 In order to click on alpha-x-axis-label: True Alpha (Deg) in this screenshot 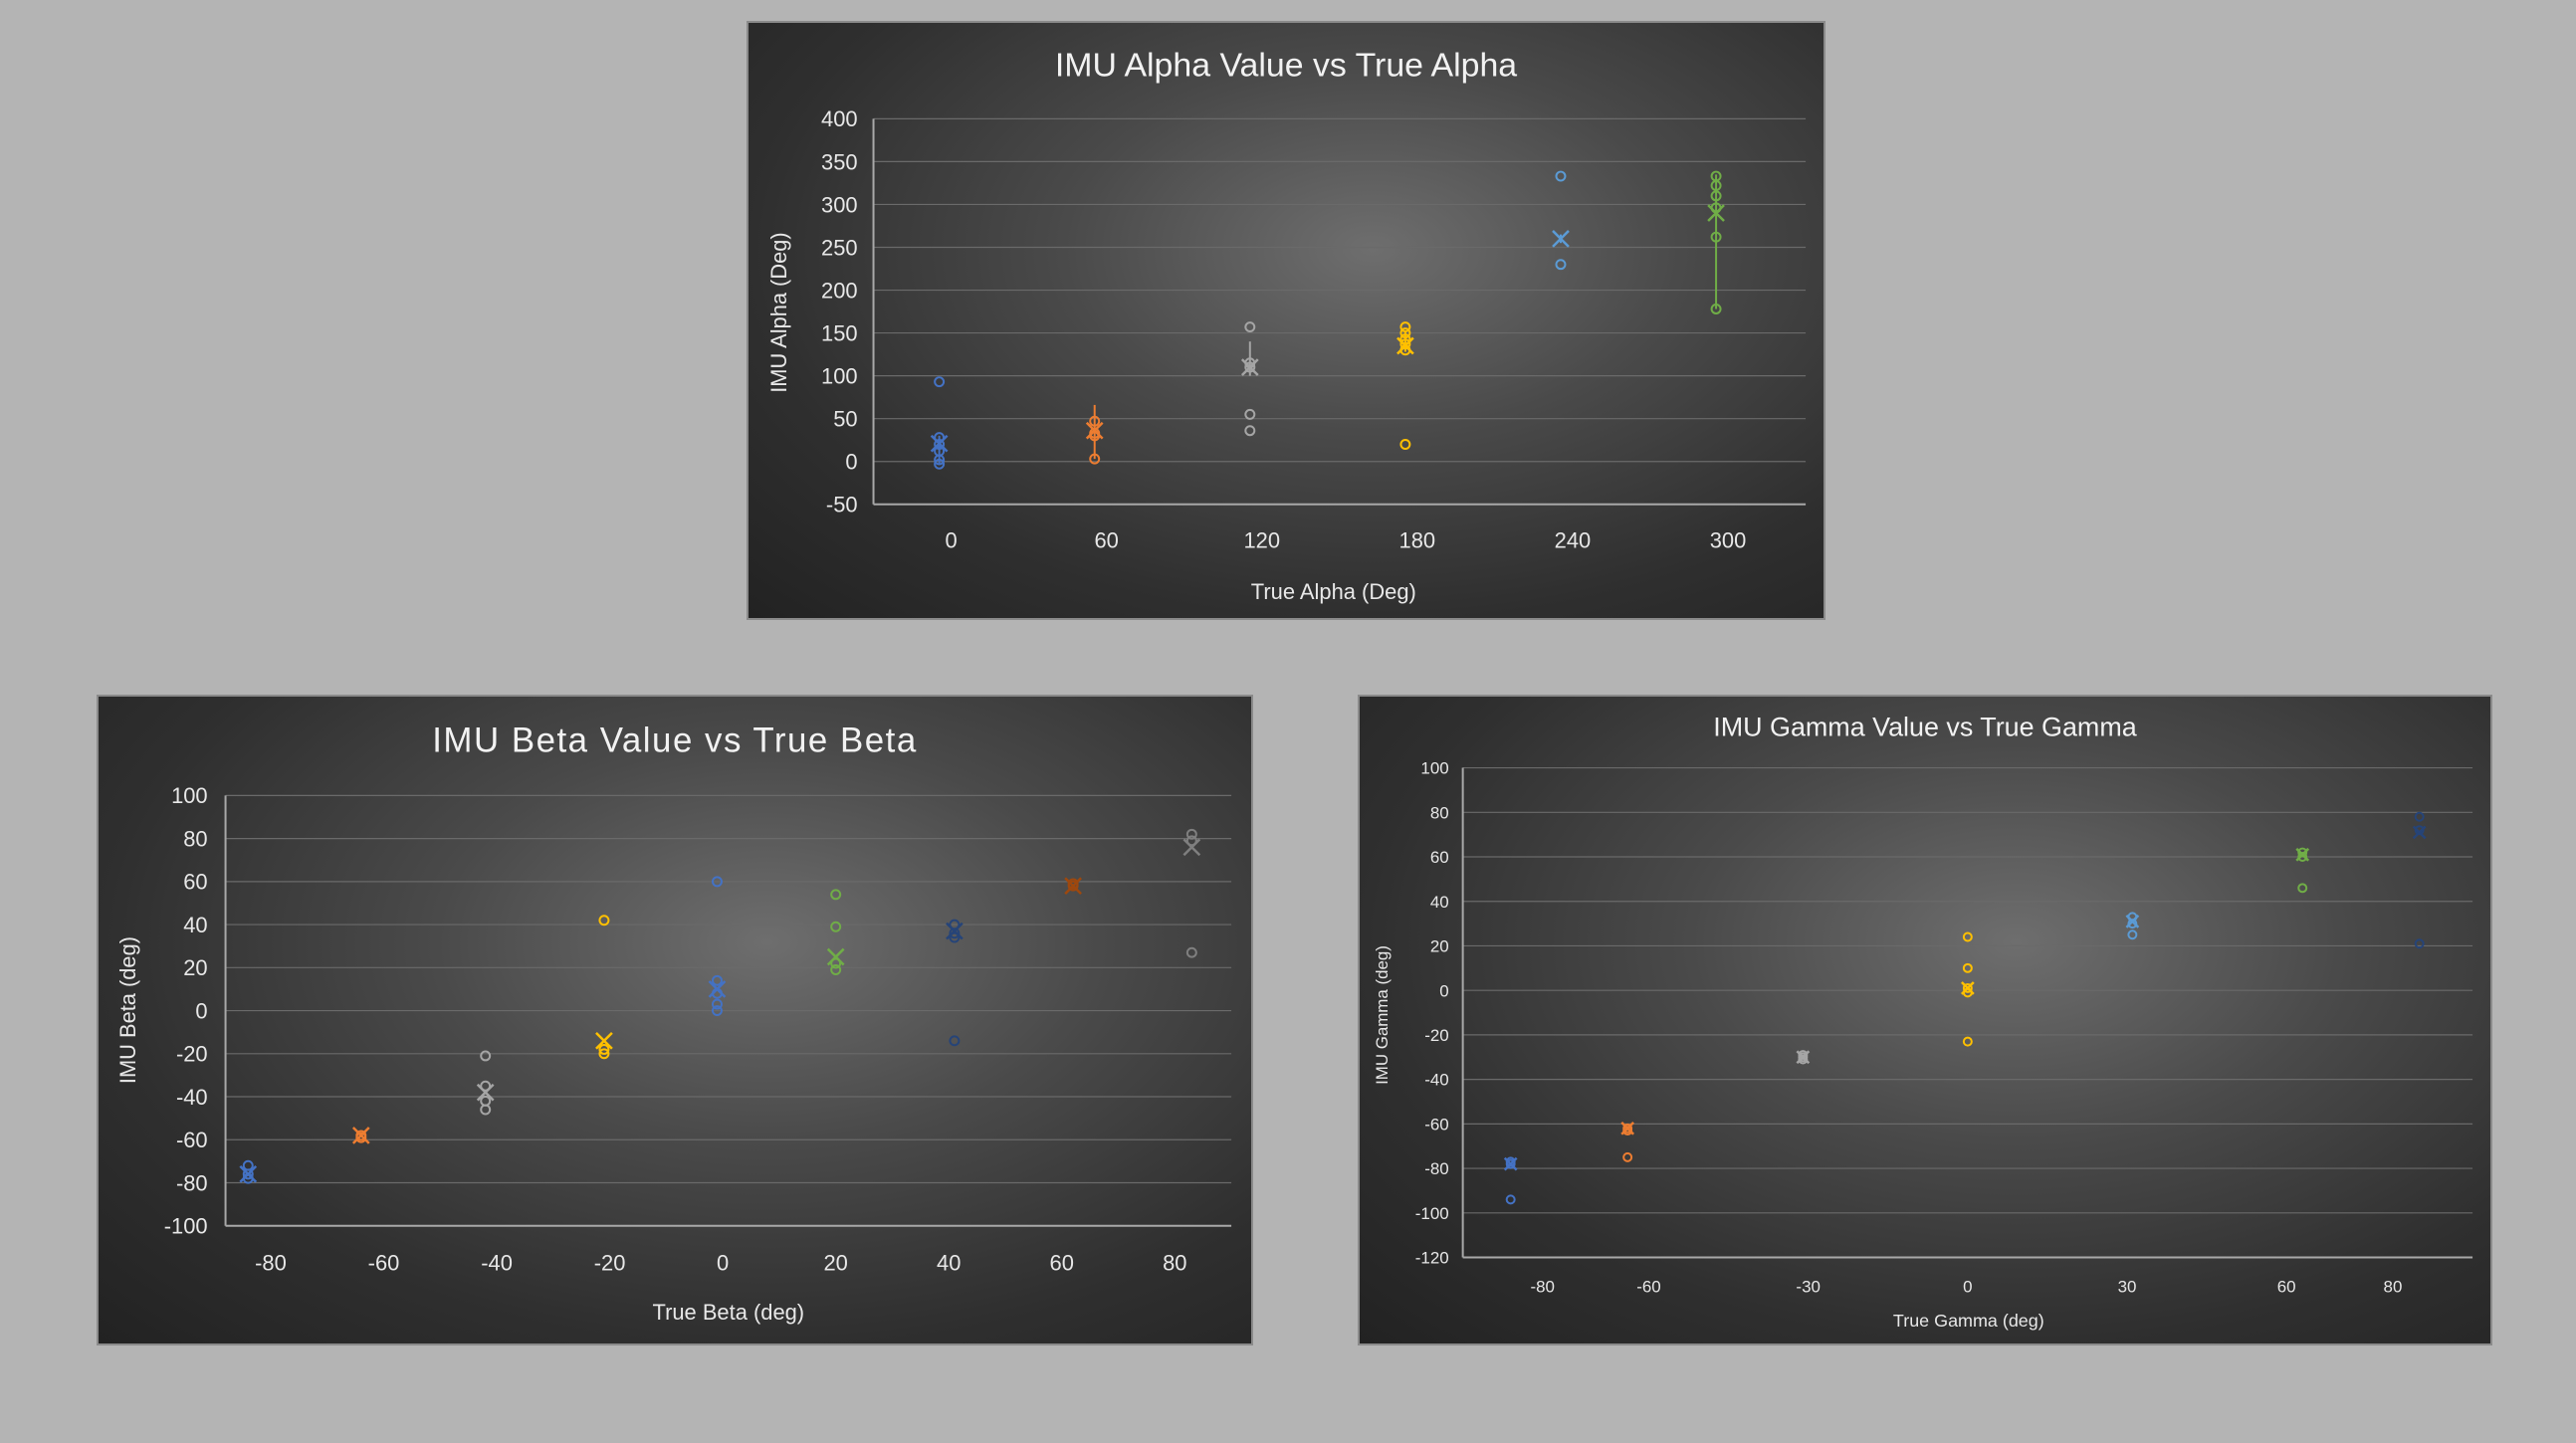, I will do `click(1333, 591)`.